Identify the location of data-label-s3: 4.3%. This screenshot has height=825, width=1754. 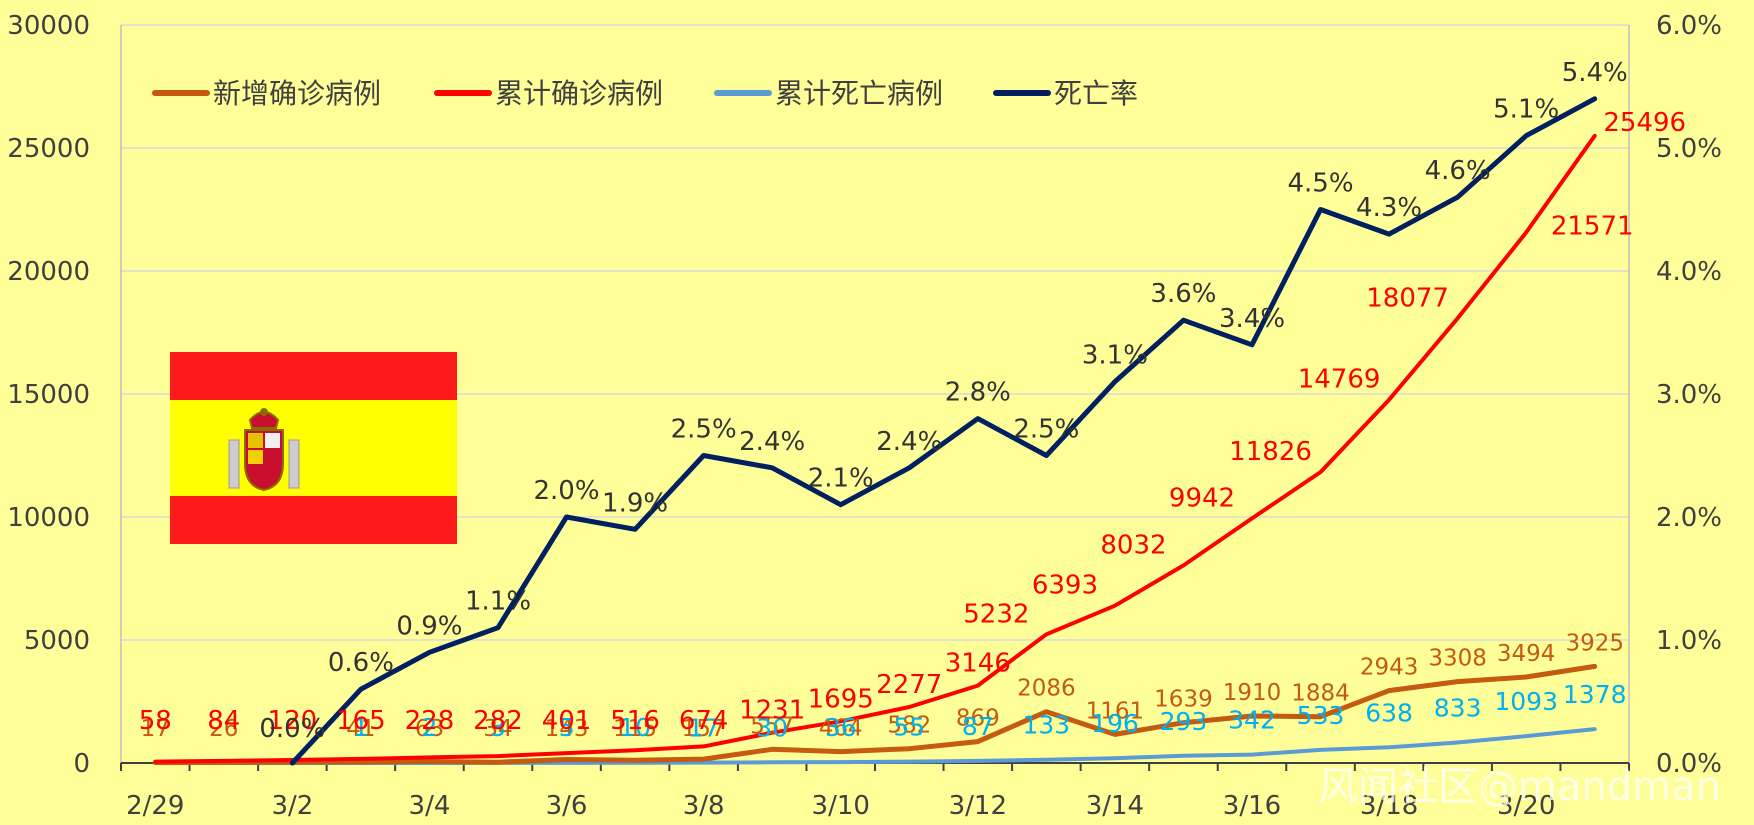
(1389, 208).